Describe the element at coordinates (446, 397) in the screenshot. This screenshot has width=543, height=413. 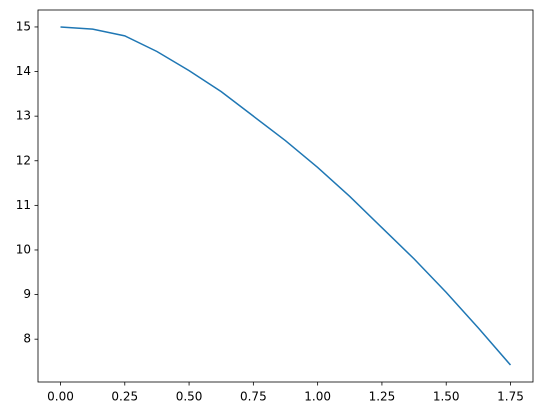
I see `x-tick-label: 1.50` at that location.